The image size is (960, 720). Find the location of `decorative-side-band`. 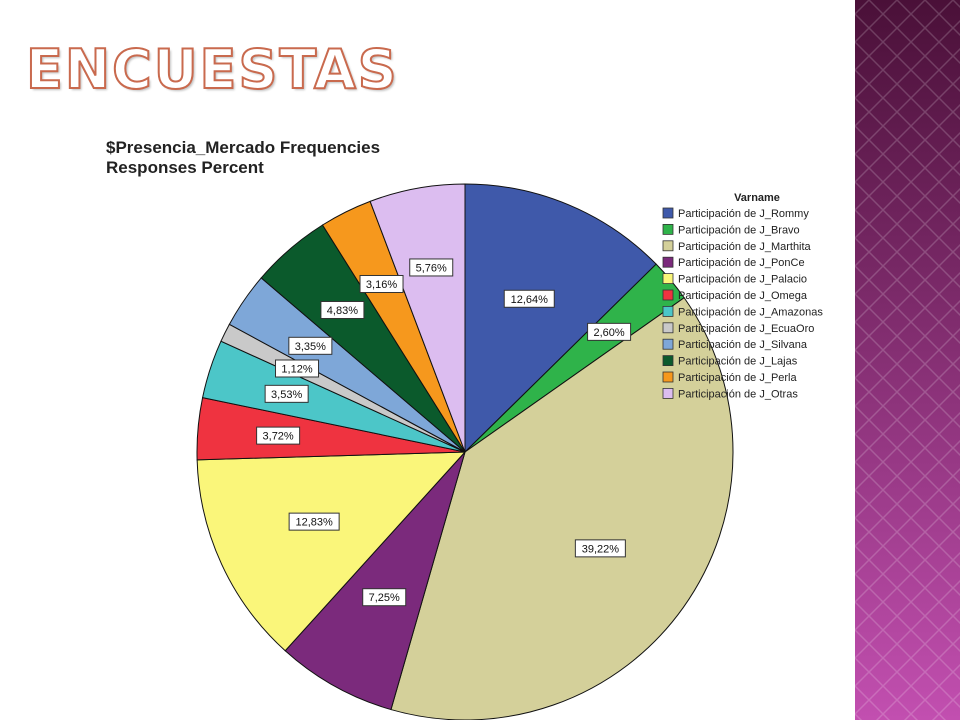

decorative-side-band is located at coordinates (907, 360).